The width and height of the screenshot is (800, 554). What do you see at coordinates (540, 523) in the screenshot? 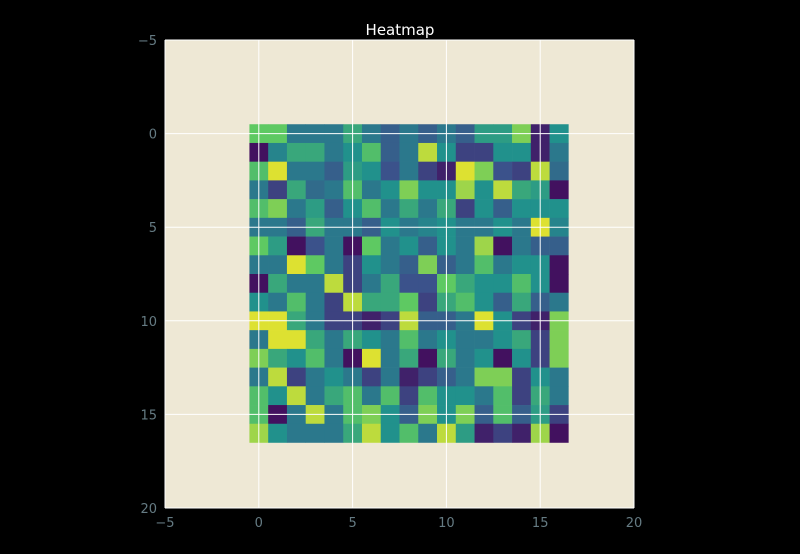
I see `x-tick-label: 15` at bounding box center [540, 523].